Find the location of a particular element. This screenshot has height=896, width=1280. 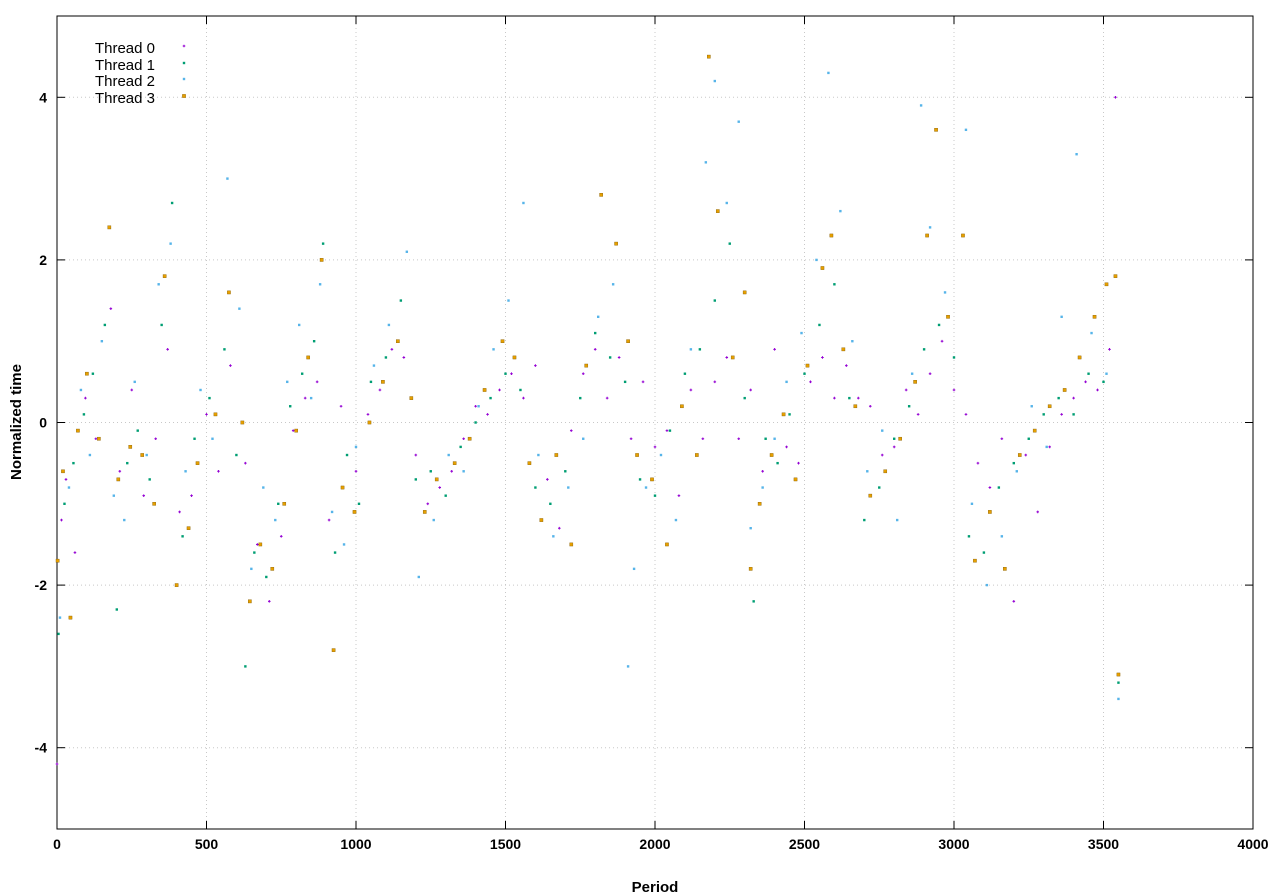

x-tick-label: 1000 is located at coordinates (355, 844).